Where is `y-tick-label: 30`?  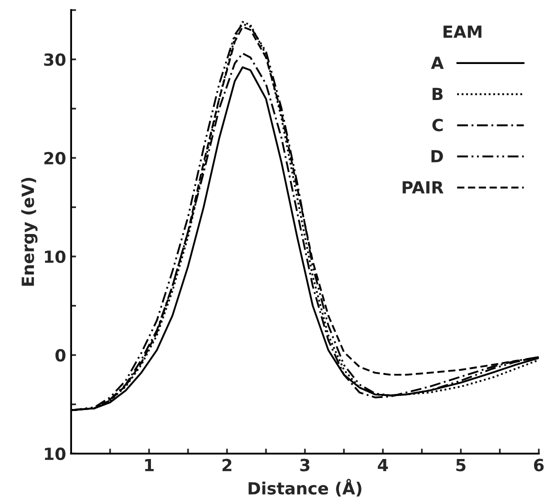 y-tick-label: 30 is located at coordinates (55, 59).